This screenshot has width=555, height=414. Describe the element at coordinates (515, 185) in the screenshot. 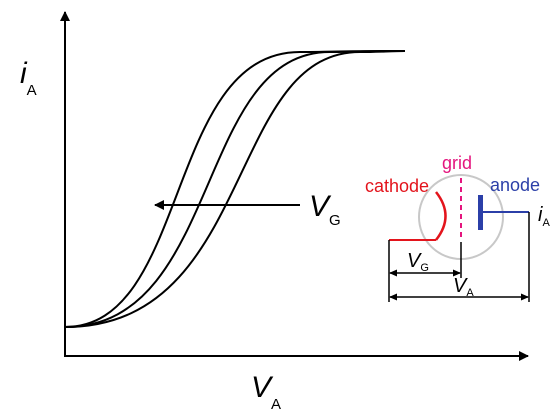

I see `anode-label: anode` at that location.